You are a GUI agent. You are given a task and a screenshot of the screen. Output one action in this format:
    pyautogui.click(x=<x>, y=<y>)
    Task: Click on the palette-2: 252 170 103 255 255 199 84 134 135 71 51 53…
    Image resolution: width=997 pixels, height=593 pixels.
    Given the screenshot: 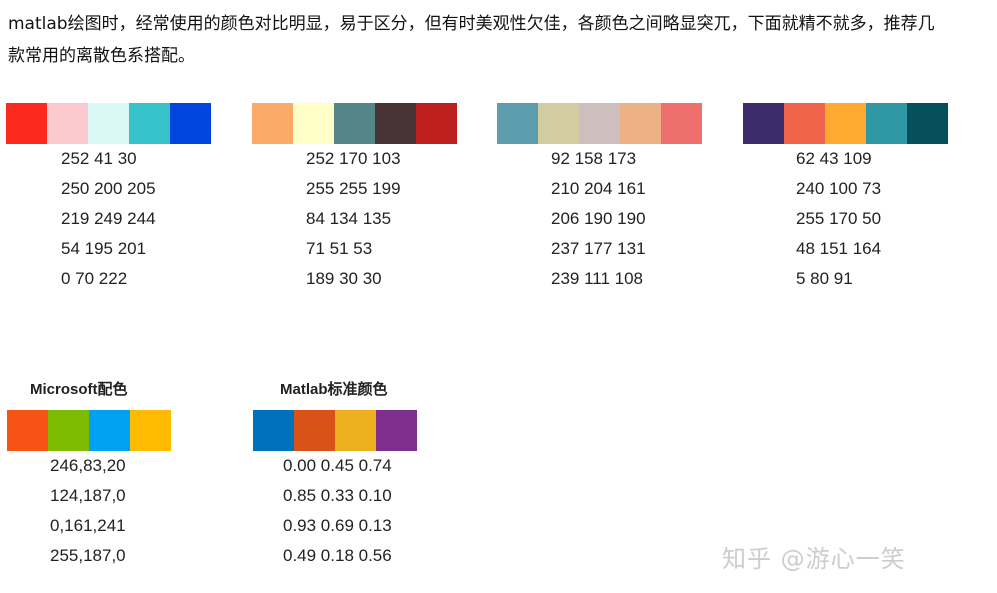 What is the action you would take?
    pyautogui.click(x=354, y=198)
    